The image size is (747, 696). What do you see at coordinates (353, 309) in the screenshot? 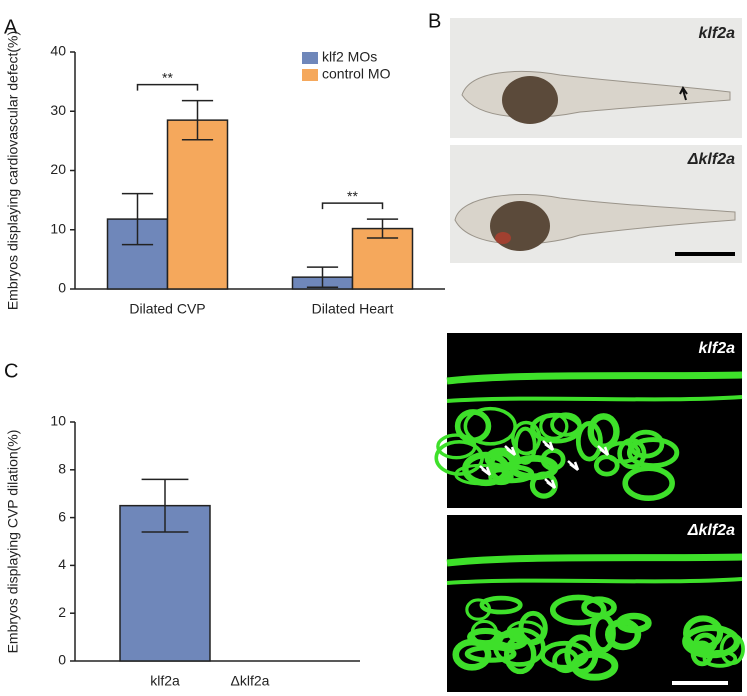
I see `x-tick-label: Dilated Heart` at bounding box center [353, 309].